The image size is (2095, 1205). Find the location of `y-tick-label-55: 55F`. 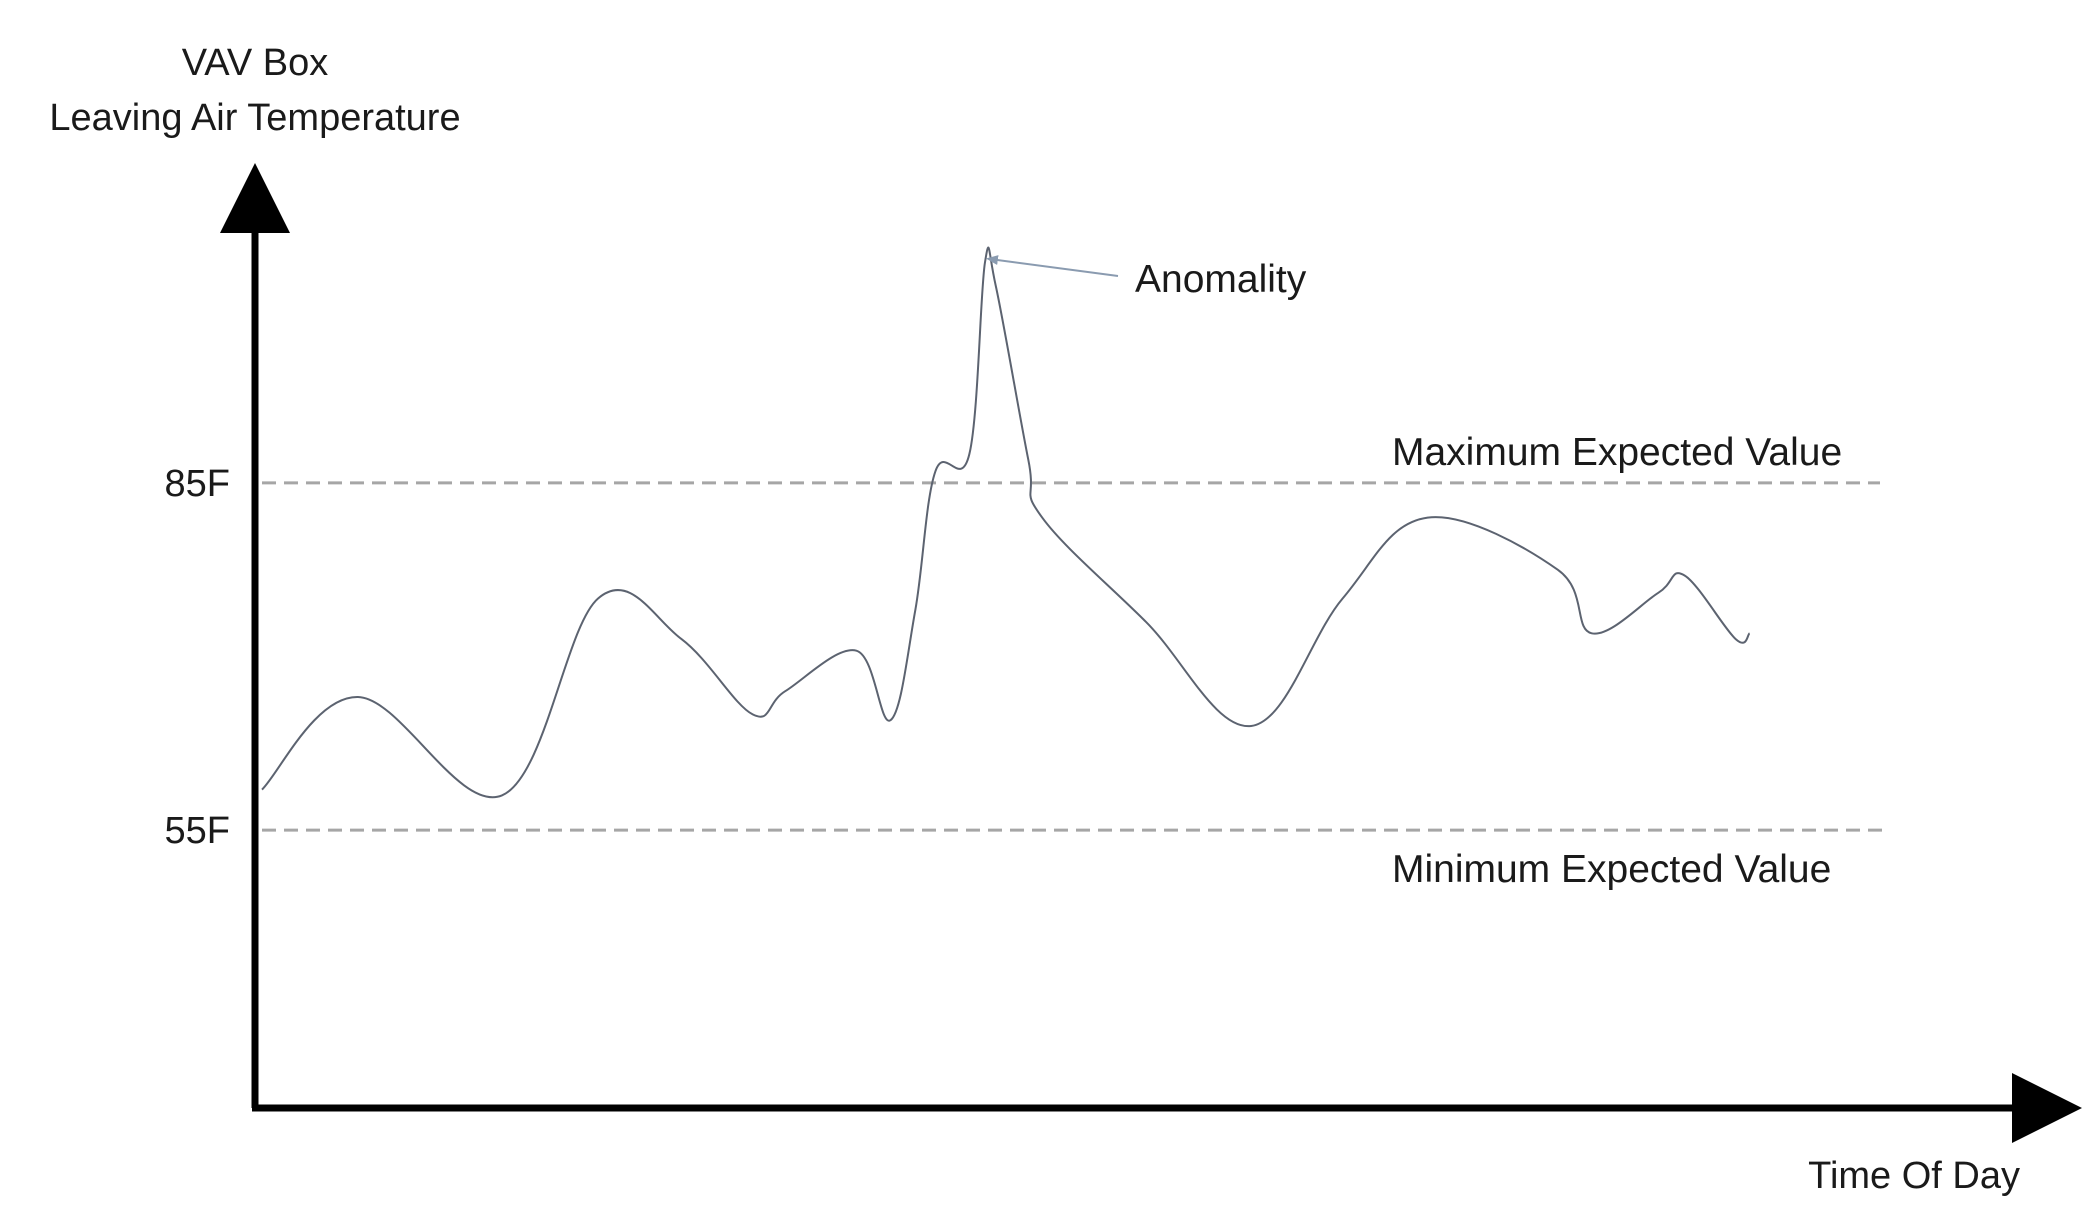

y-tick-label-55: 55F is located at coordinates (197, 831).